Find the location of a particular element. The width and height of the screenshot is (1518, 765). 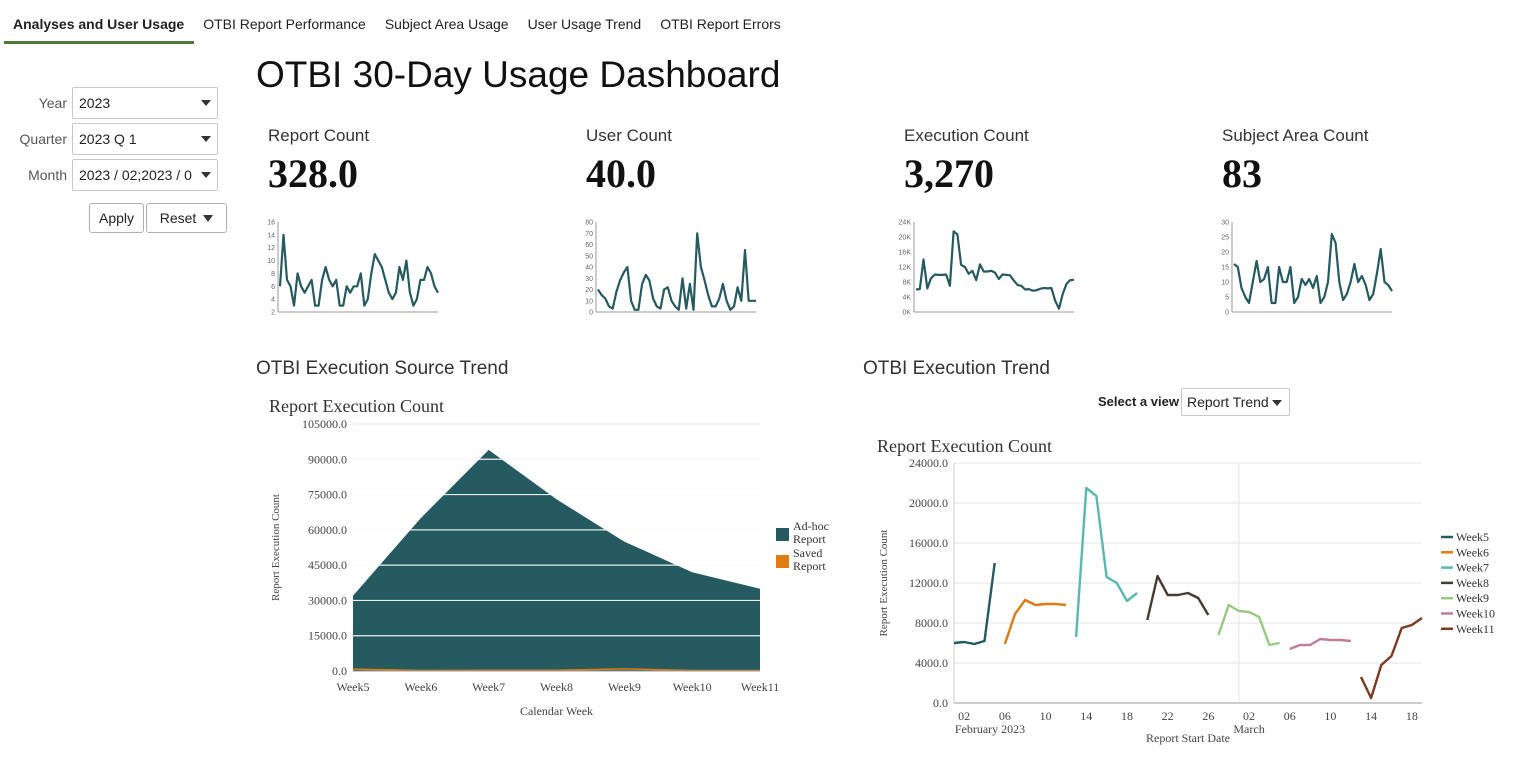

area-y-tick-label: 75000.0 is located at coordinates (327, 495).